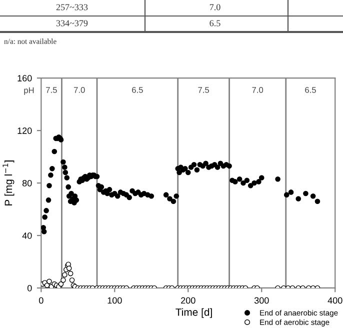 The width and height of the screenshot is (343, 328). Describe the element at coordinates (27, 235) in the screenshot. I see `y-tick-label: 40` at that location.